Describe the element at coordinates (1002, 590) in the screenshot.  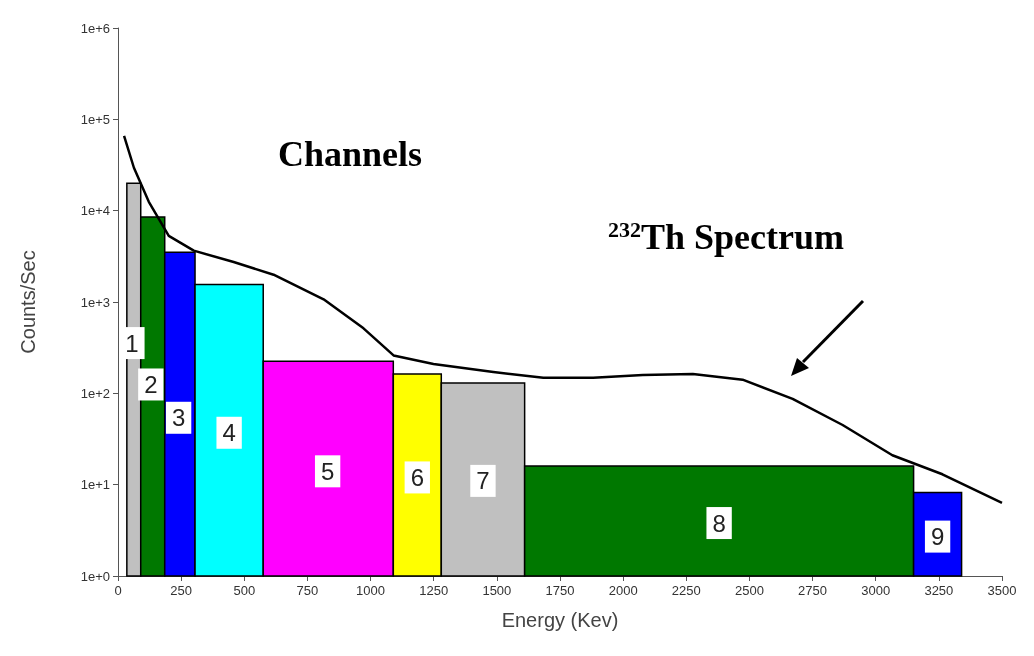
I see `x-tick-label: 3500` at that location.